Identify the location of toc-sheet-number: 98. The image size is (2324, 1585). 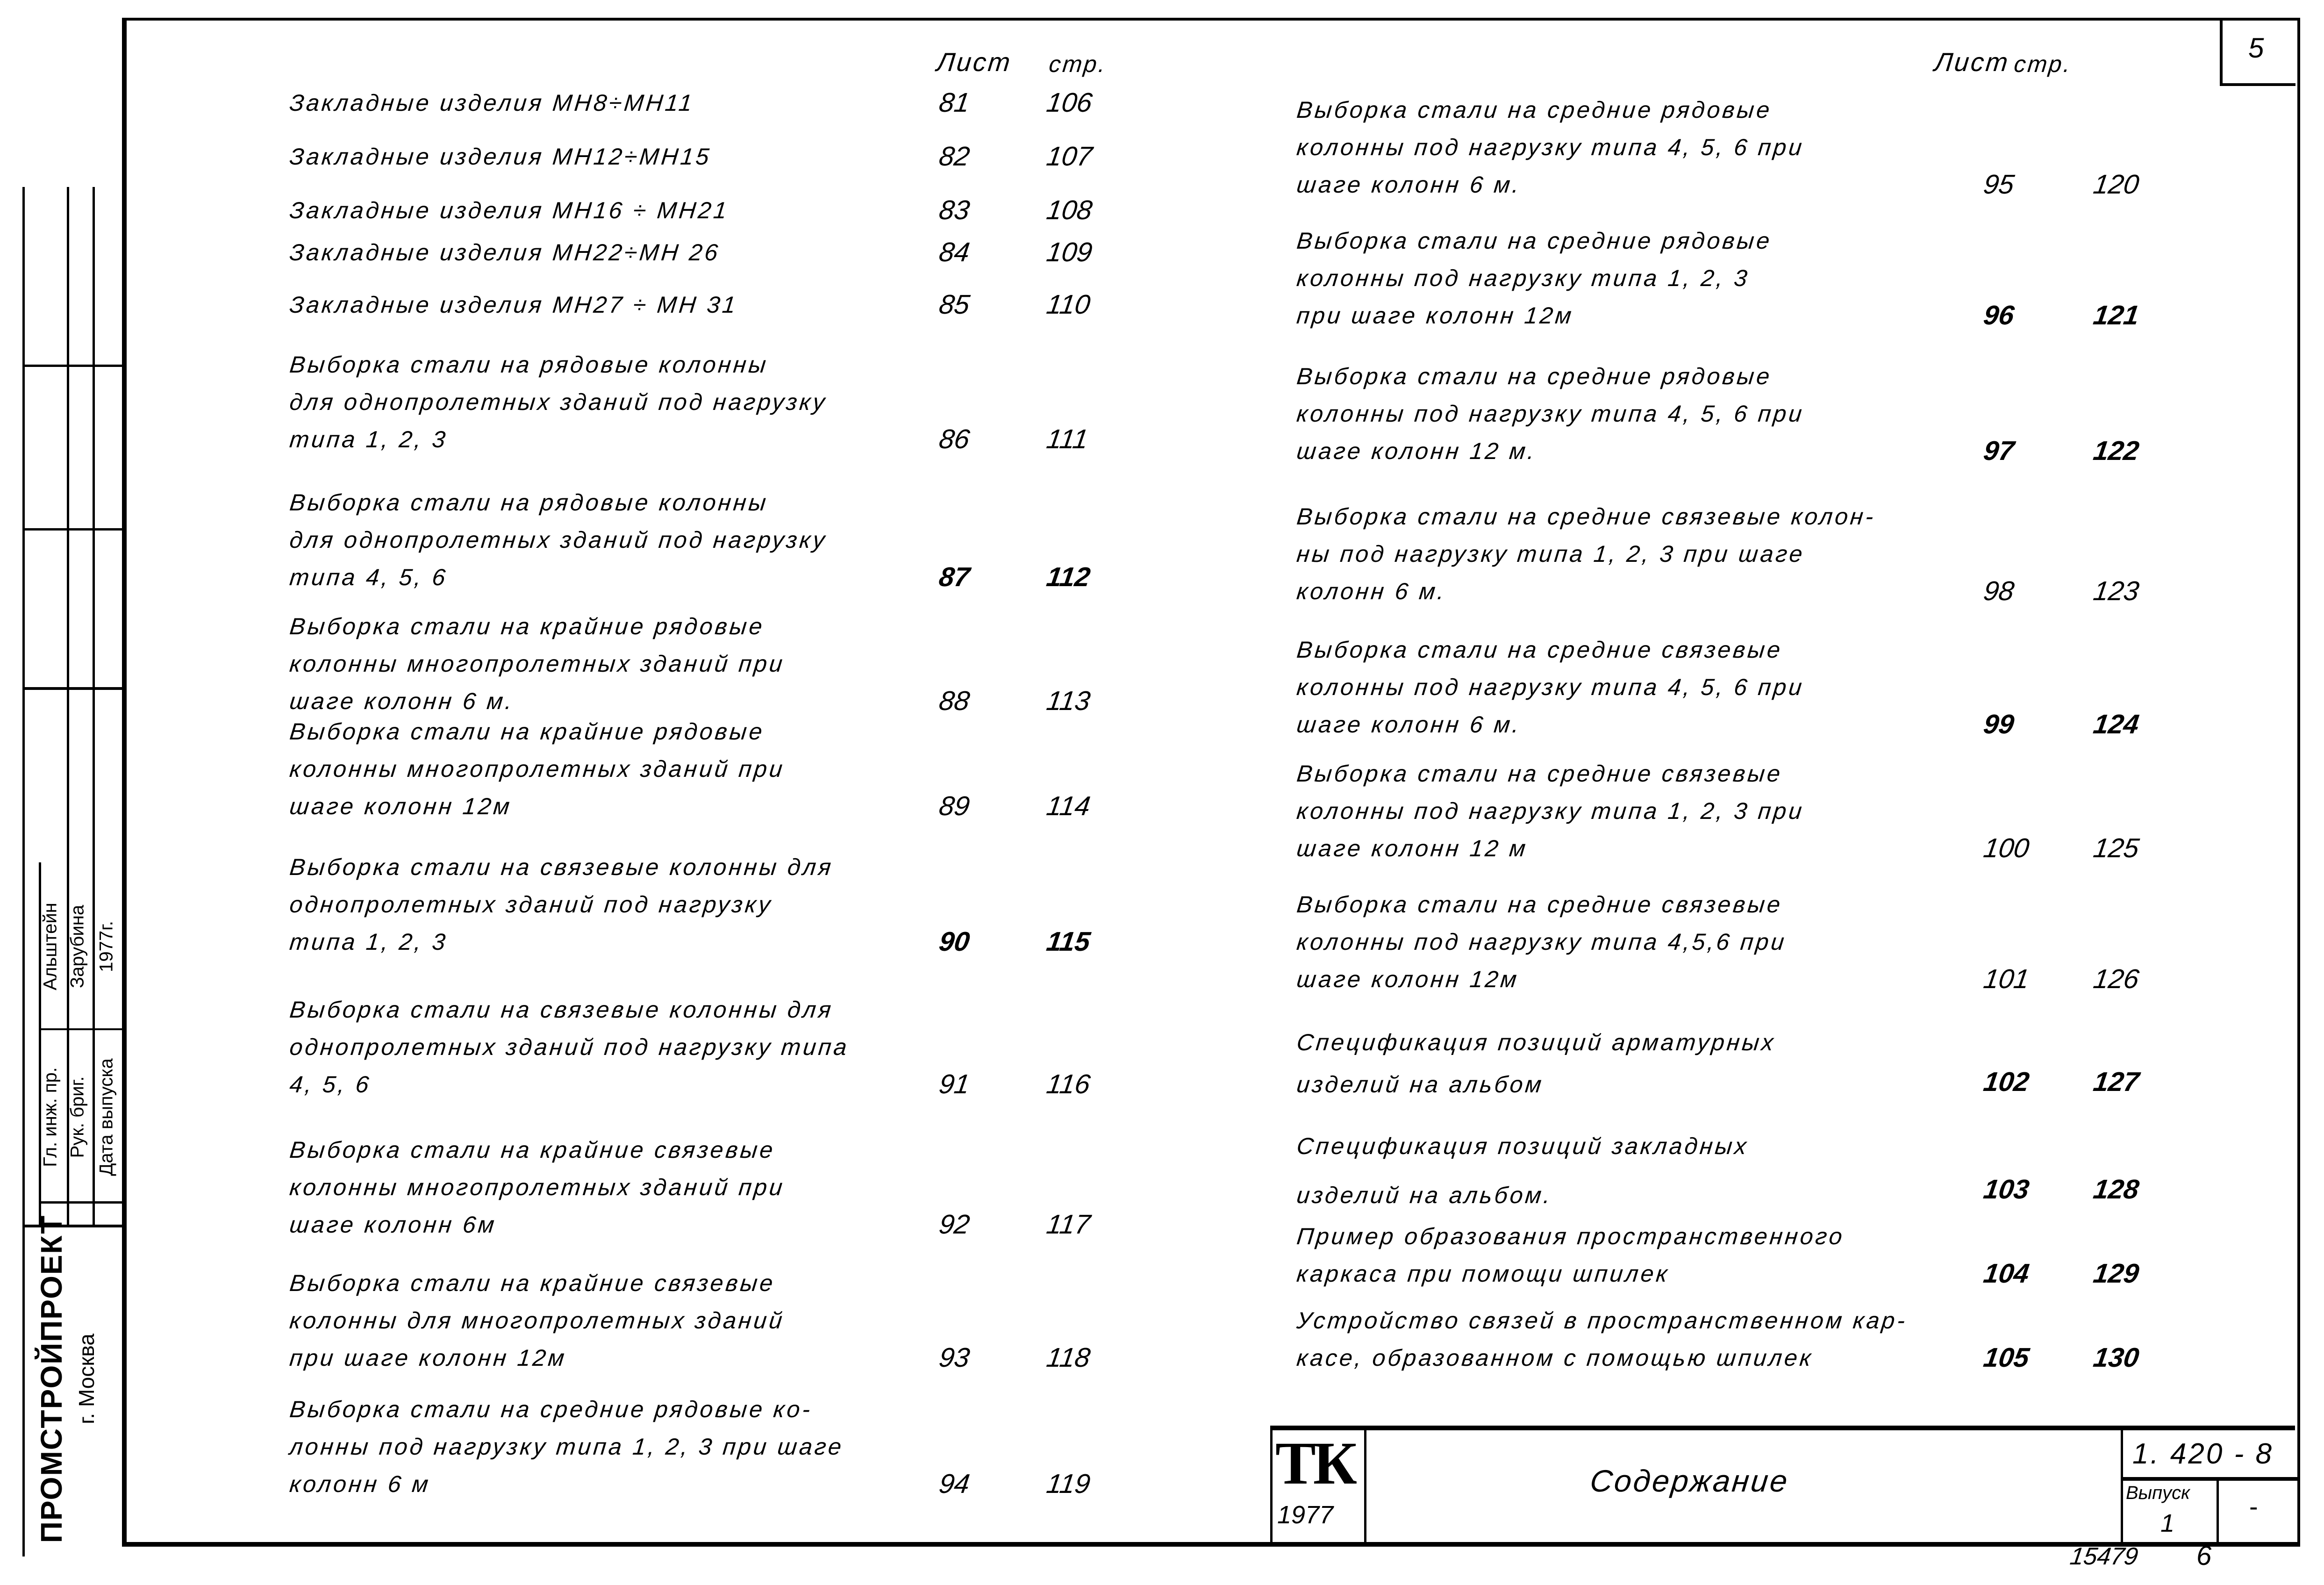
(1999, 591).